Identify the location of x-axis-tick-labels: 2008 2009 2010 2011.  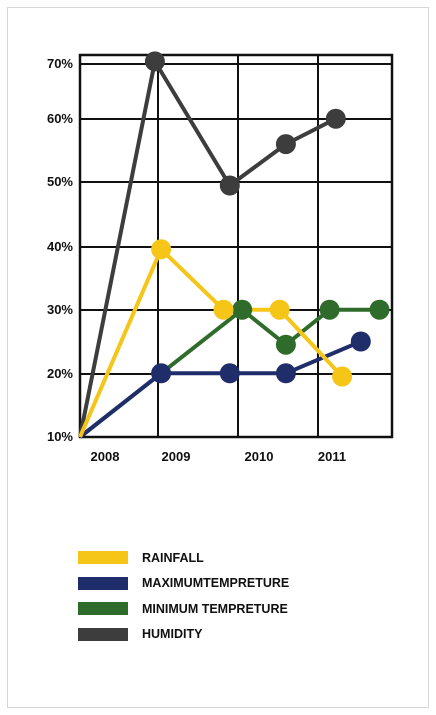
(219, 456).